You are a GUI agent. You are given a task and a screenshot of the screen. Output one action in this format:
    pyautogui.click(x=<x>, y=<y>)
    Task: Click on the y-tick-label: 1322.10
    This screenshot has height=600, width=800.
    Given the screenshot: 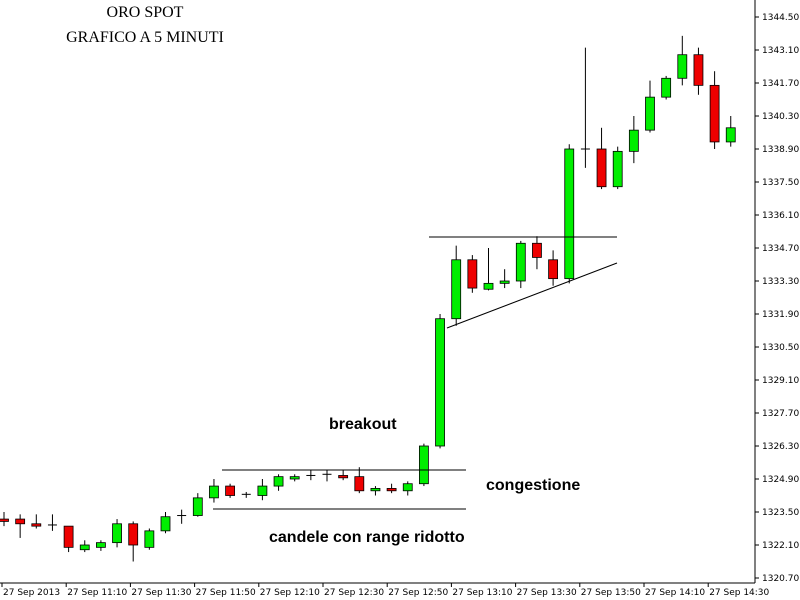 What is the action you would take?
    pyautogui.click(x=780, y=546)
    